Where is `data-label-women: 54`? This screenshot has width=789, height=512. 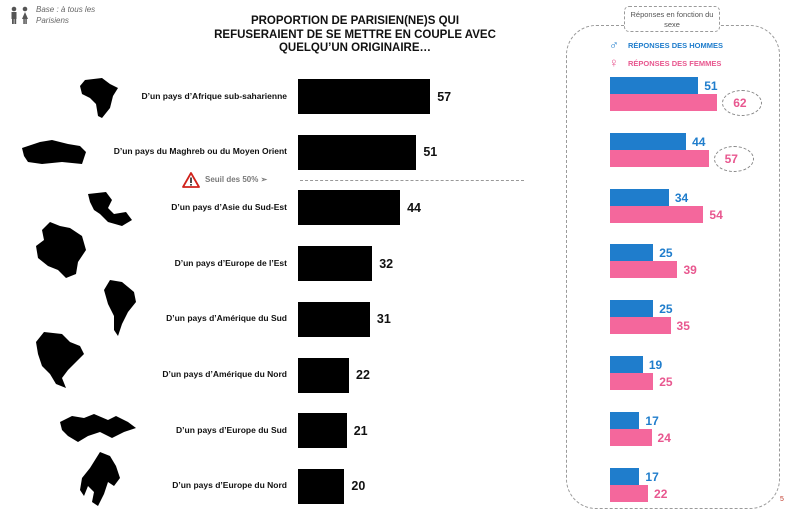 data-label-women: 54 is located at coordinates (716, 214).